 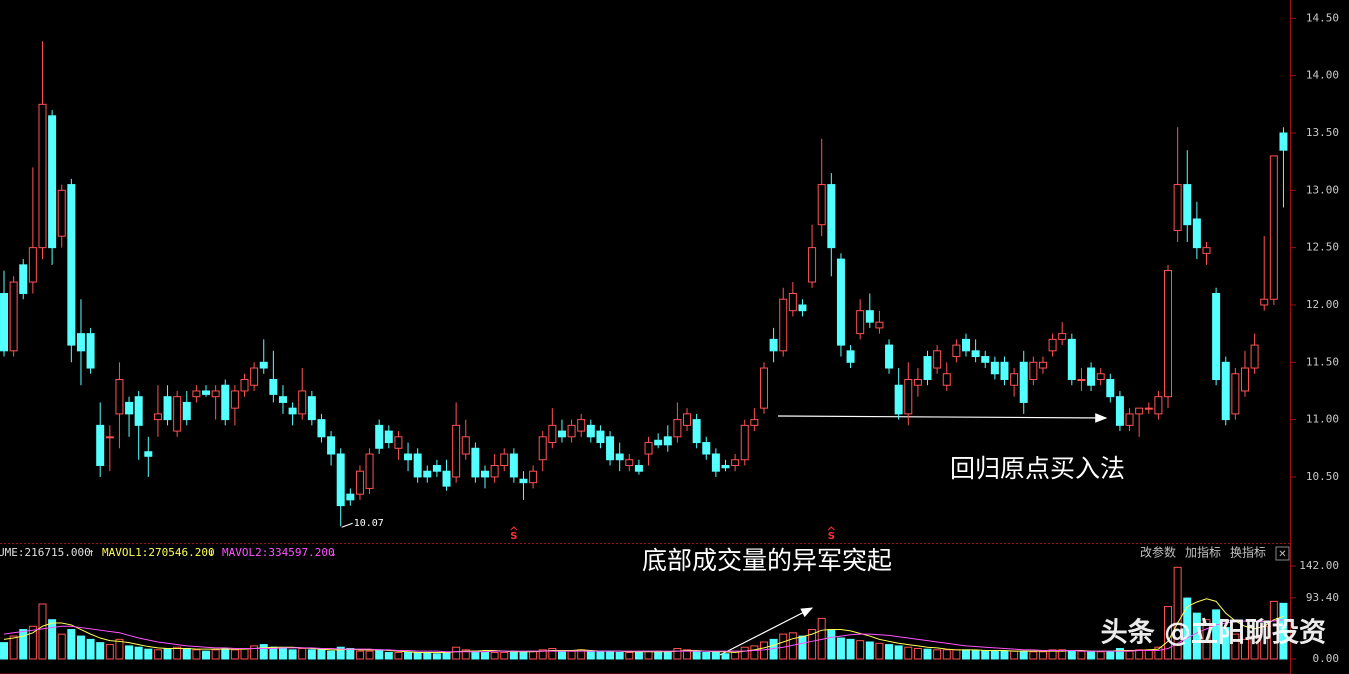 What do you see at coordinates (211, 552) in the screenshot?
I see `mavol-arrow: ↓` at bounding box center [211, 552].